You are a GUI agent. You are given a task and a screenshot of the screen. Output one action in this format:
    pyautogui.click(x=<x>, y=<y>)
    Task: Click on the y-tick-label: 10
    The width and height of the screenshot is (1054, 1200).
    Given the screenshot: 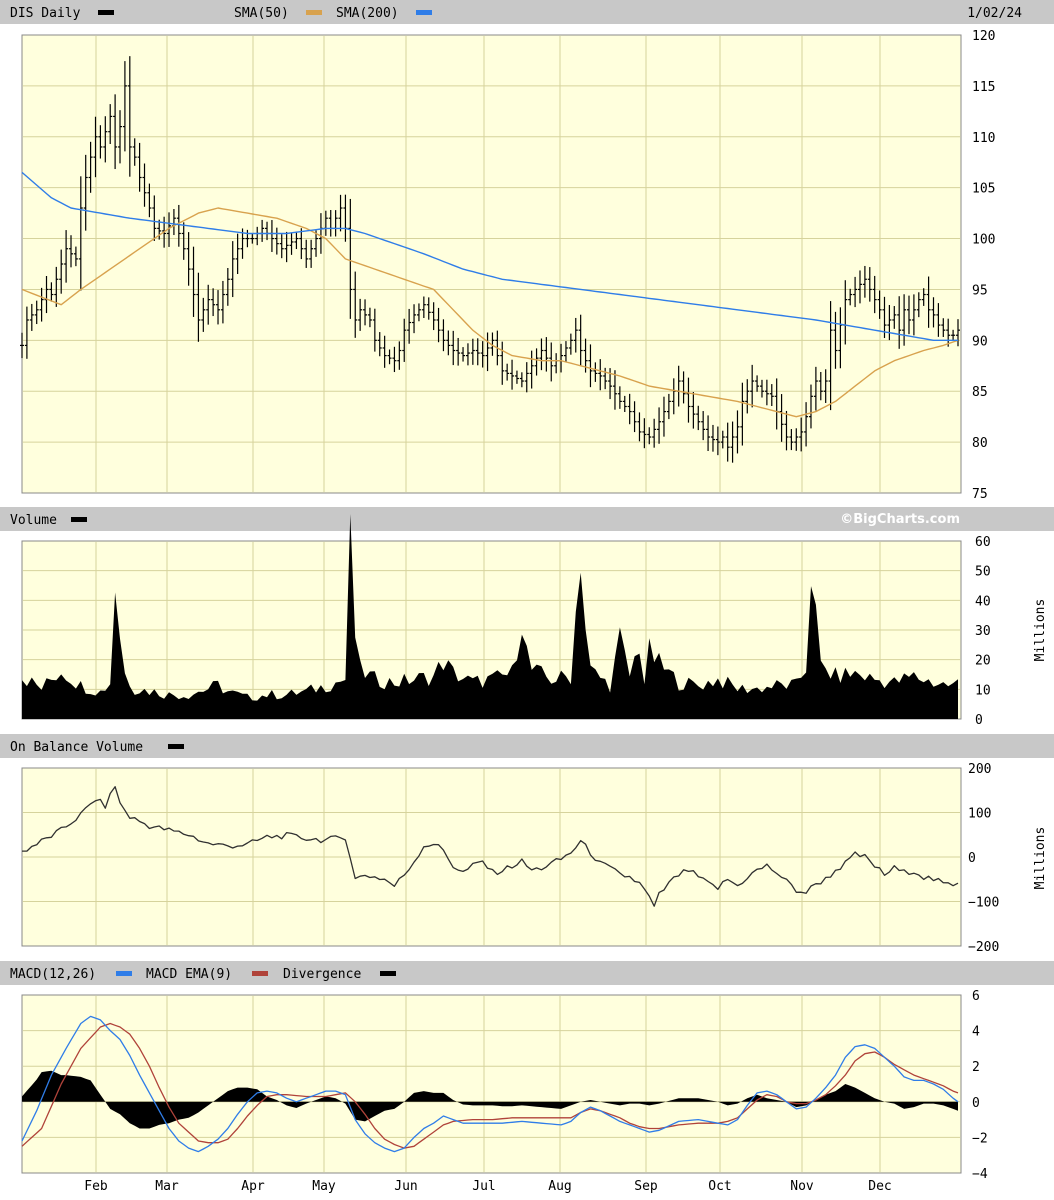 What is the action you would take?
    pyautogui.click(x=983, y=690)
    